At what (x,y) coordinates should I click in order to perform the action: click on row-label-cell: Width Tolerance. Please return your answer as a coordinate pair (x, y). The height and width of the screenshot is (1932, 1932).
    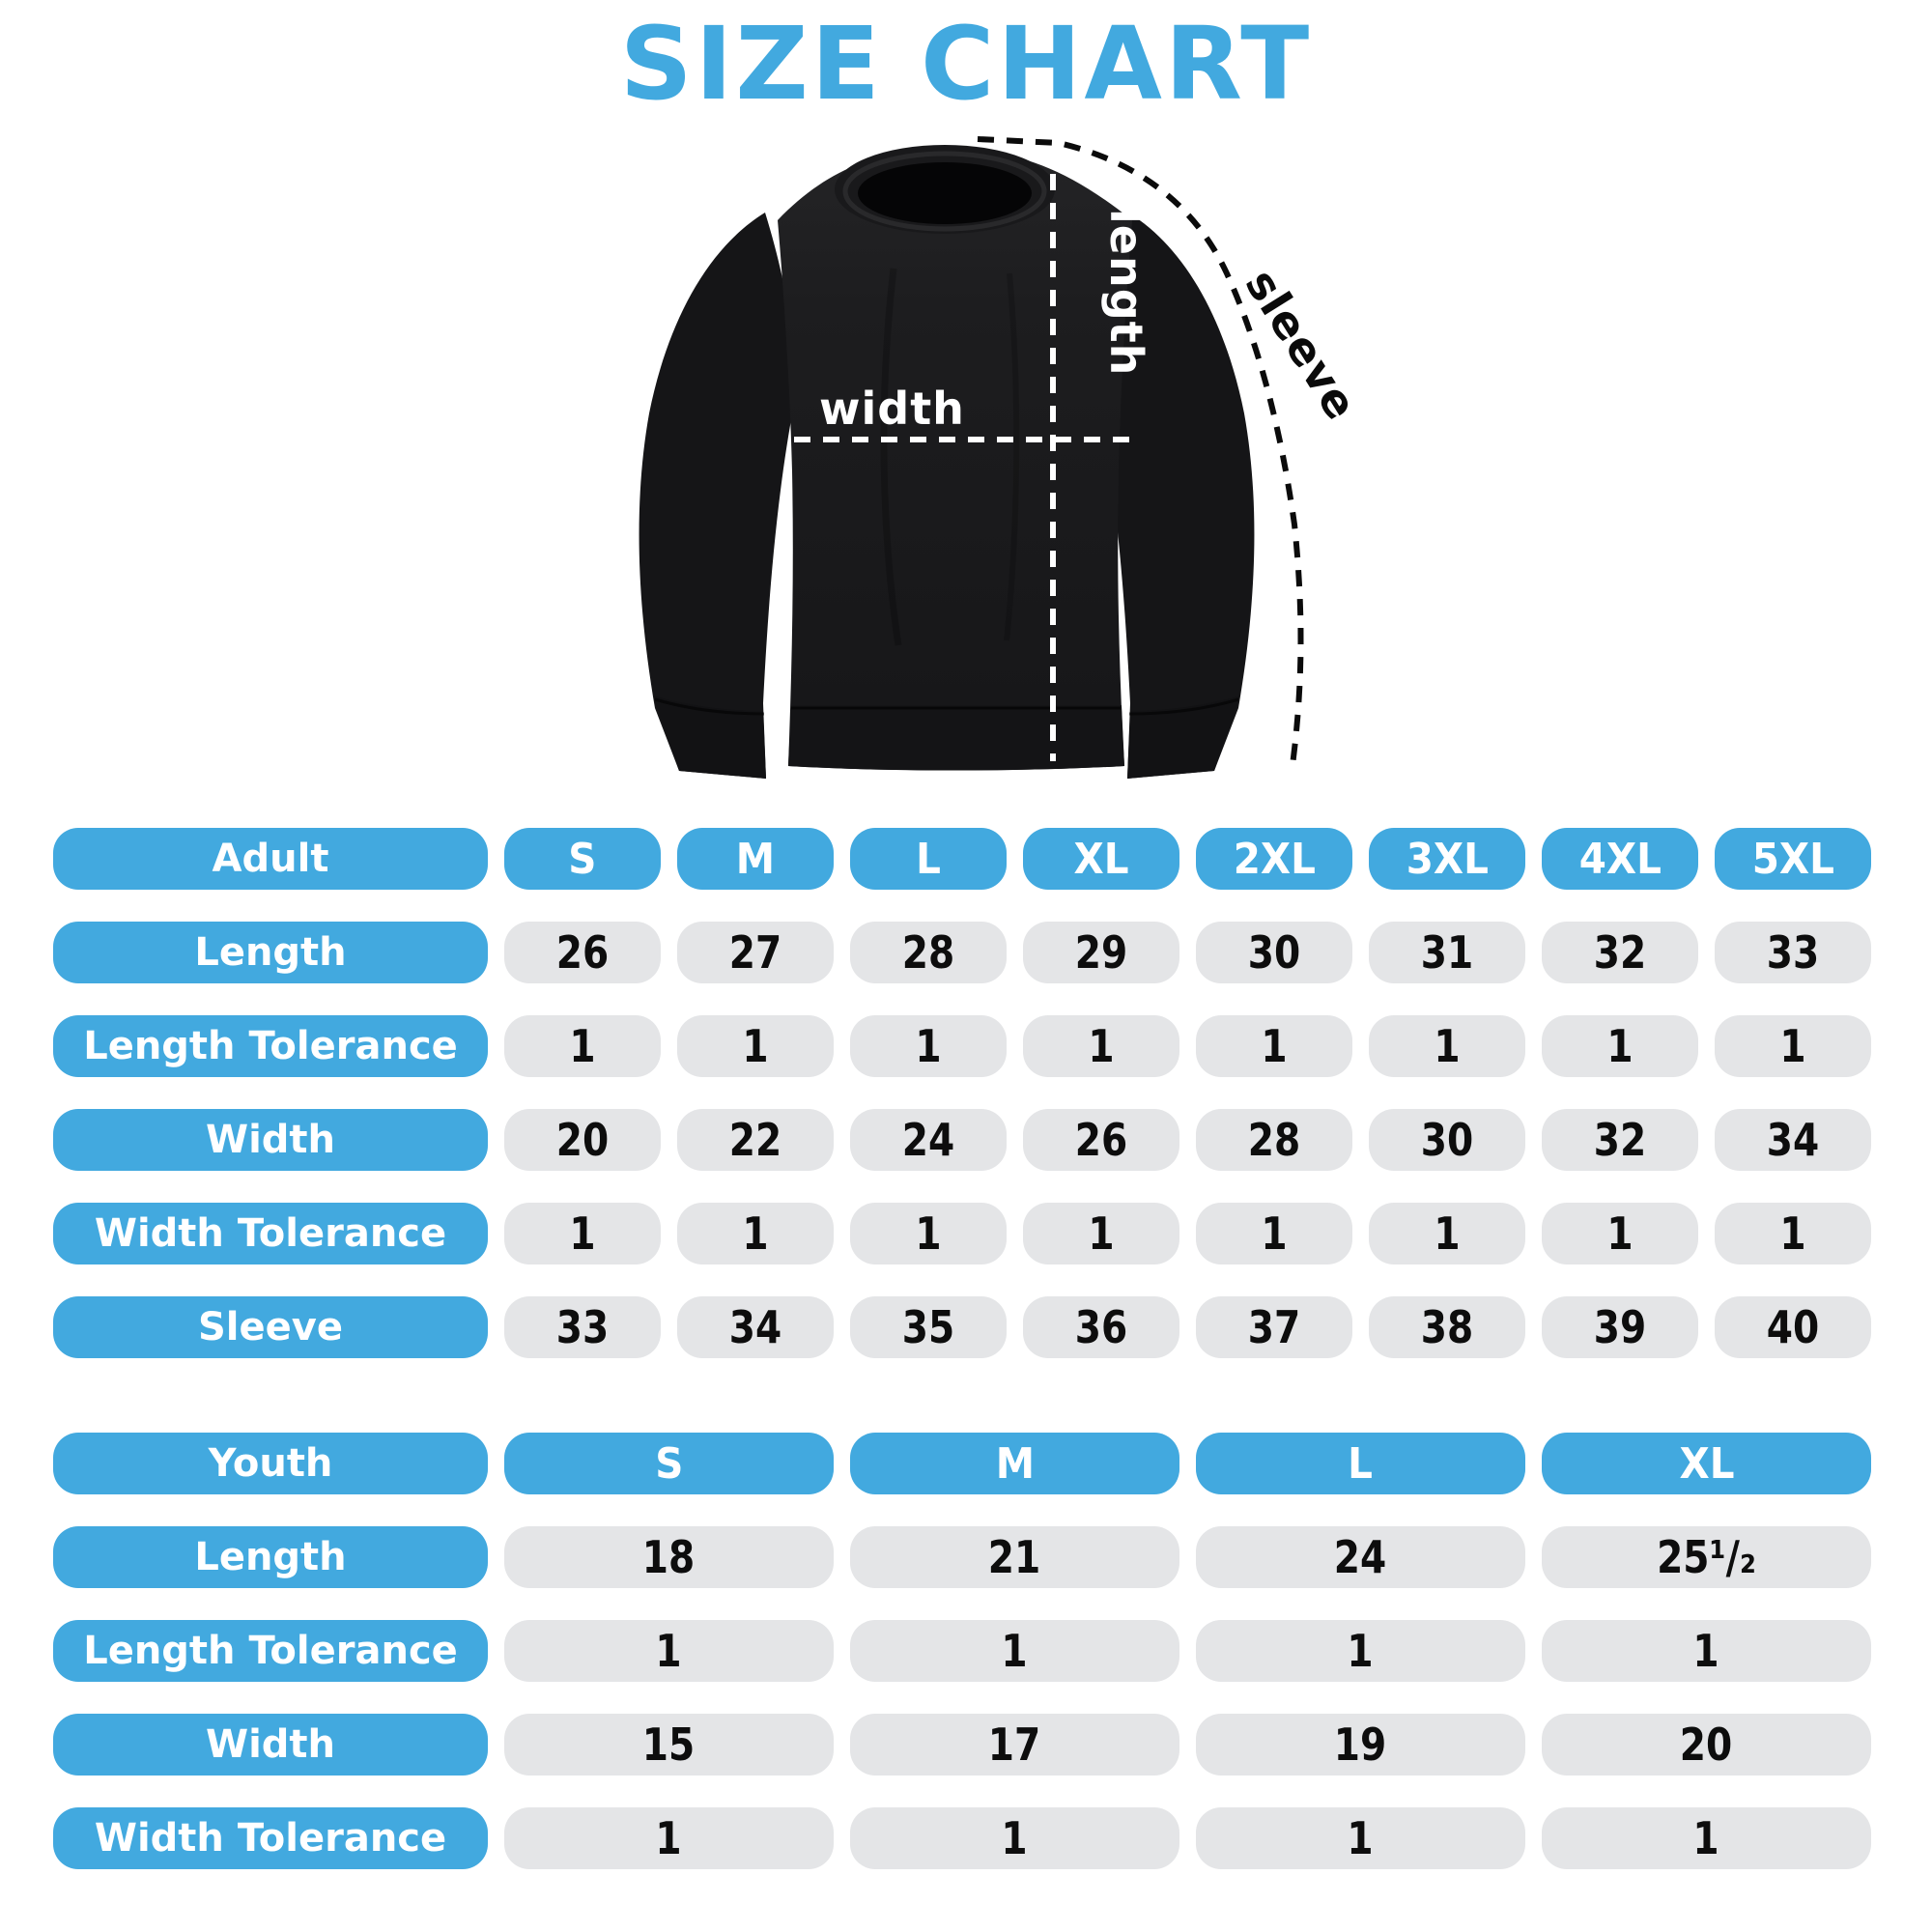
    Looking at the image, I should click on (270, 1838).